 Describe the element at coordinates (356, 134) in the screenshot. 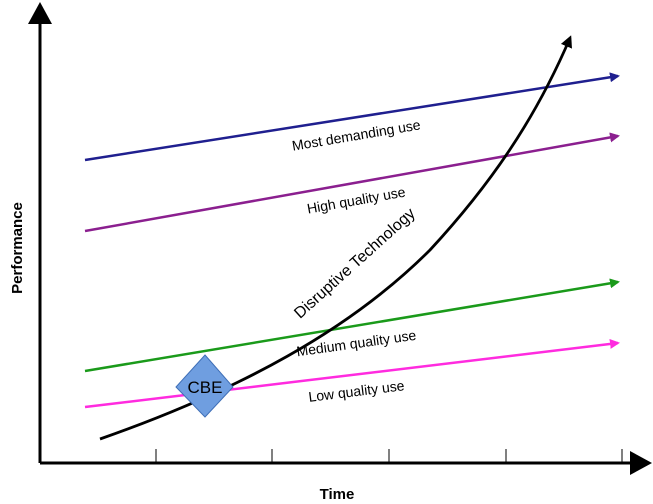

I see `most-demanding-use-label: Most demanding use` at that location.